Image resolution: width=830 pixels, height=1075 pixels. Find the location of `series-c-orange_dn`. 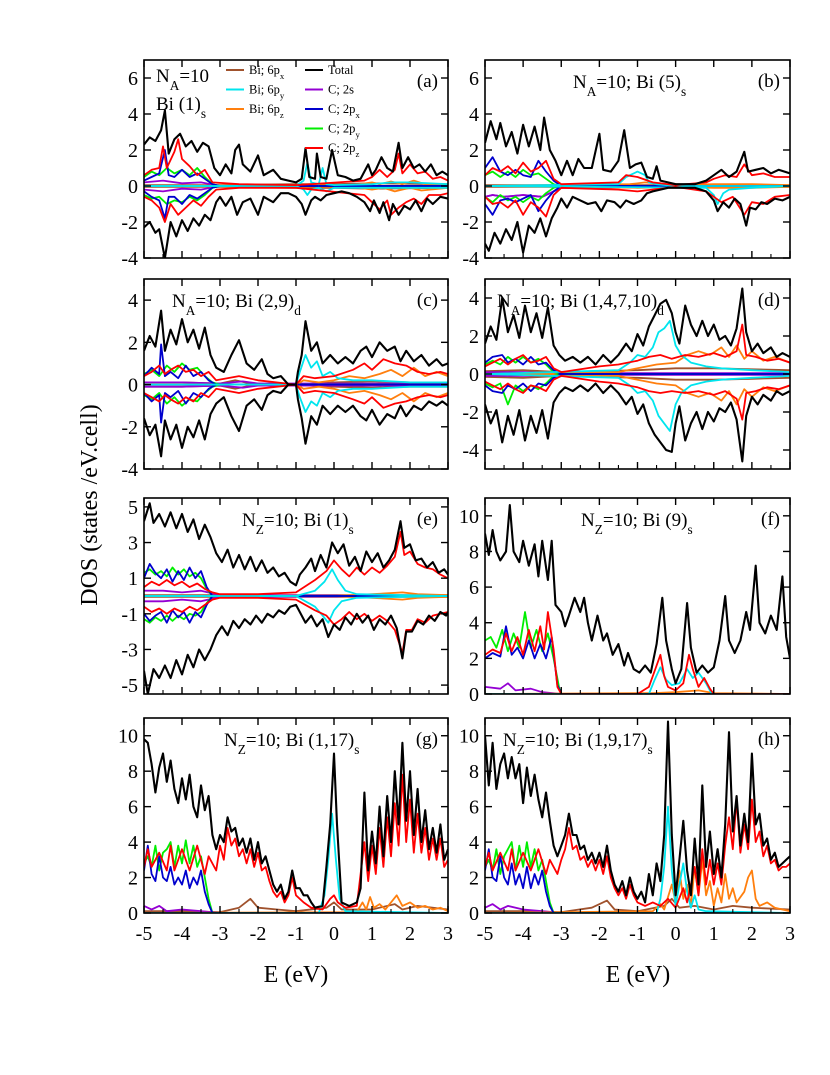

series-c-orange_dn is located at coordinates (296, 393).